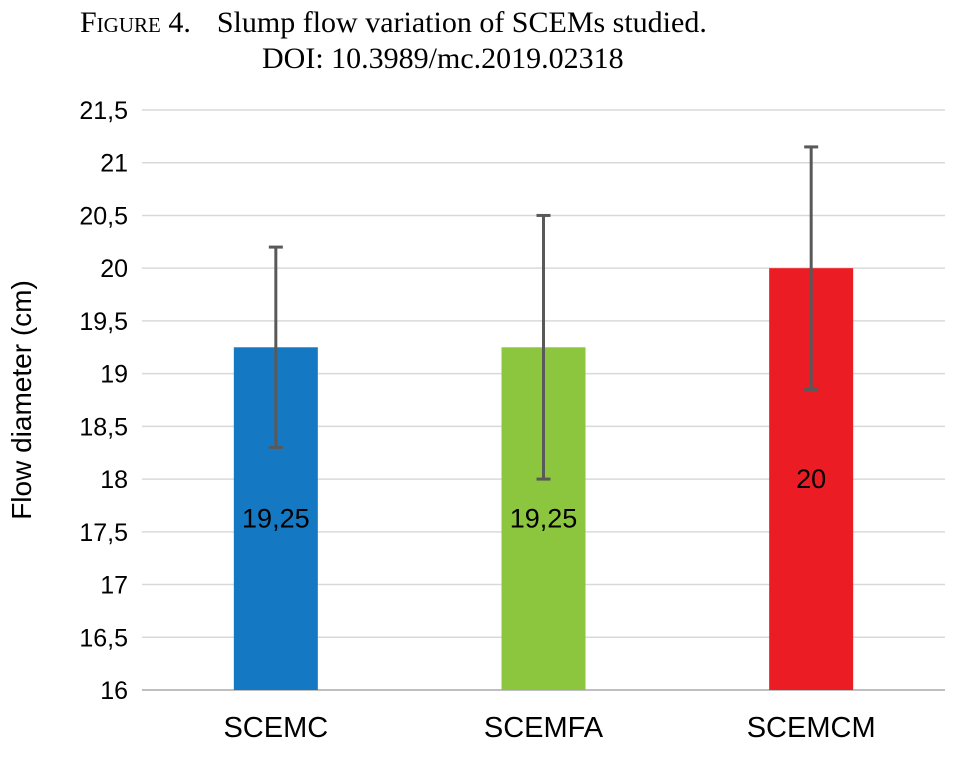 This screenshot has height=758, width=955. Describe the element at coordinates (534, 499) in the screenshot. I see `data-labels: 19,25 19,25 20` at that location.